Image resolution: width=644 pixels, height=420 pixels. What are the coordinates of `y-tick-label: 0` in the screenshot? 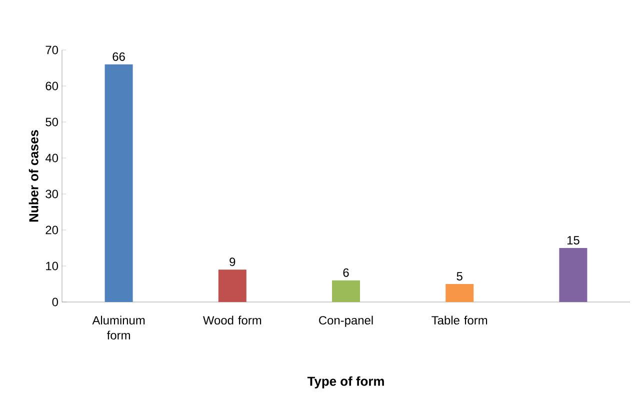 It's located at (55, 302).